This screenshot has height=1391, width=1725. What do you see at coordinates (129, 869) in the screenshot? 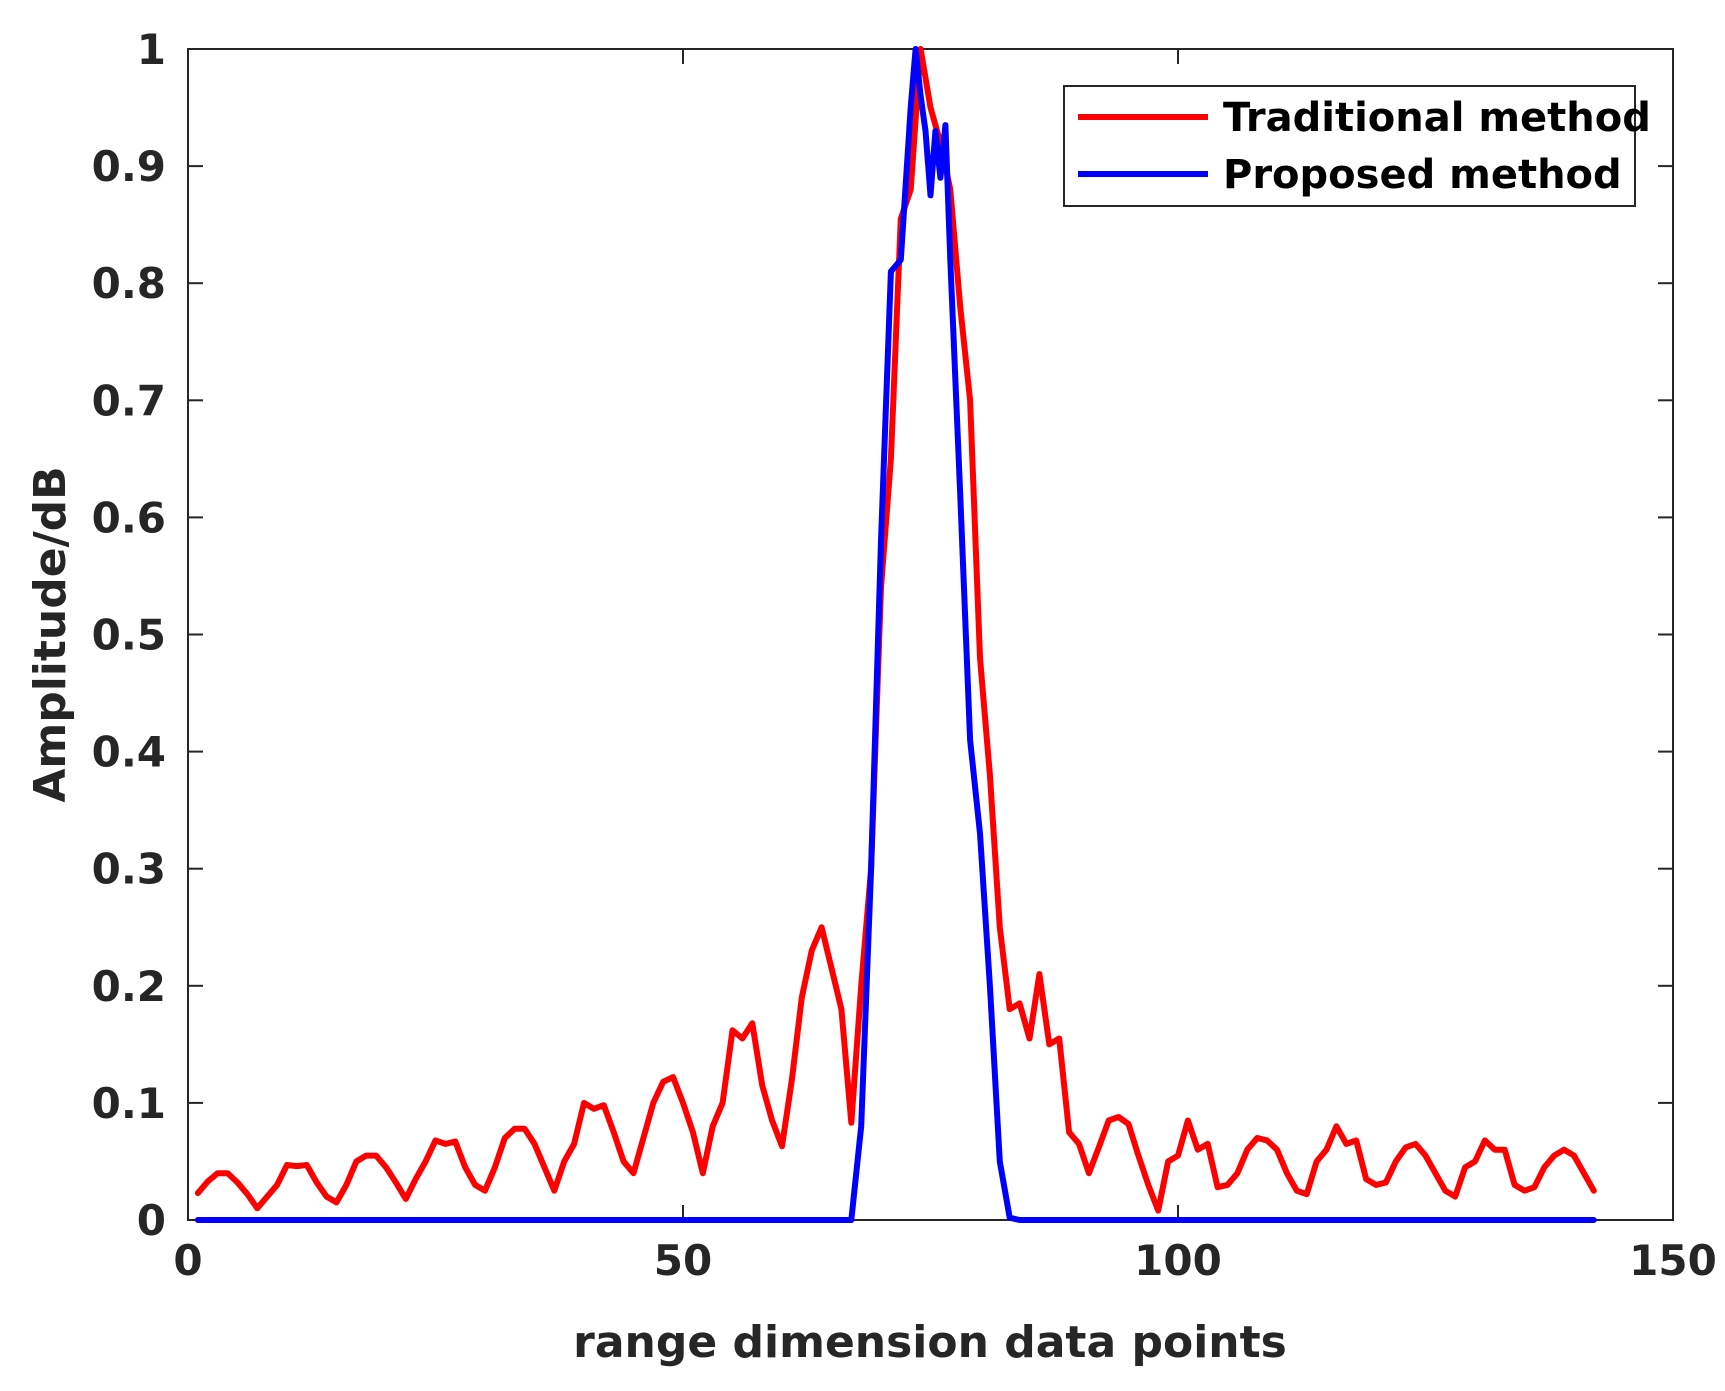
I see `y-tick-label: 0.3` at bounding box center [129, 869].